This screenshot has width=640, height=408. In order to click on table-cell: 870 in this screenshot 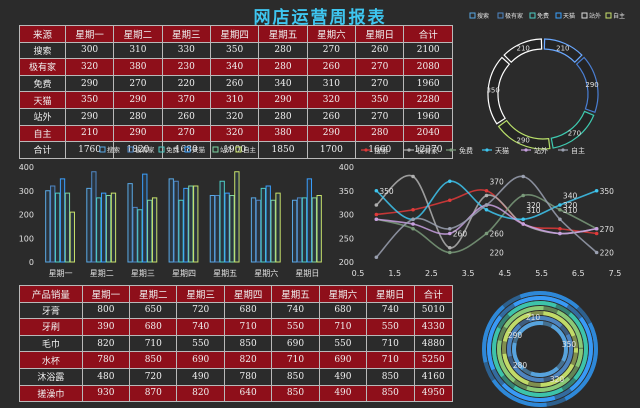, I will do `click(153, 393)`.